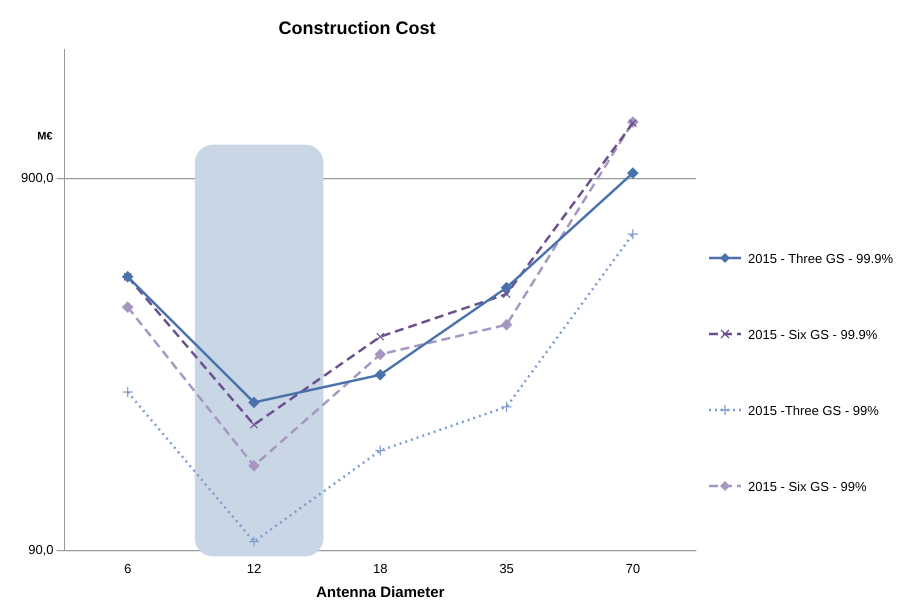 The image size is (919, 614). What do you see at coordinates (813, 334) in the screenshot?
I see `legend-label: 2015 - Six GS - 99.9%` at bounding box center [813, 334].